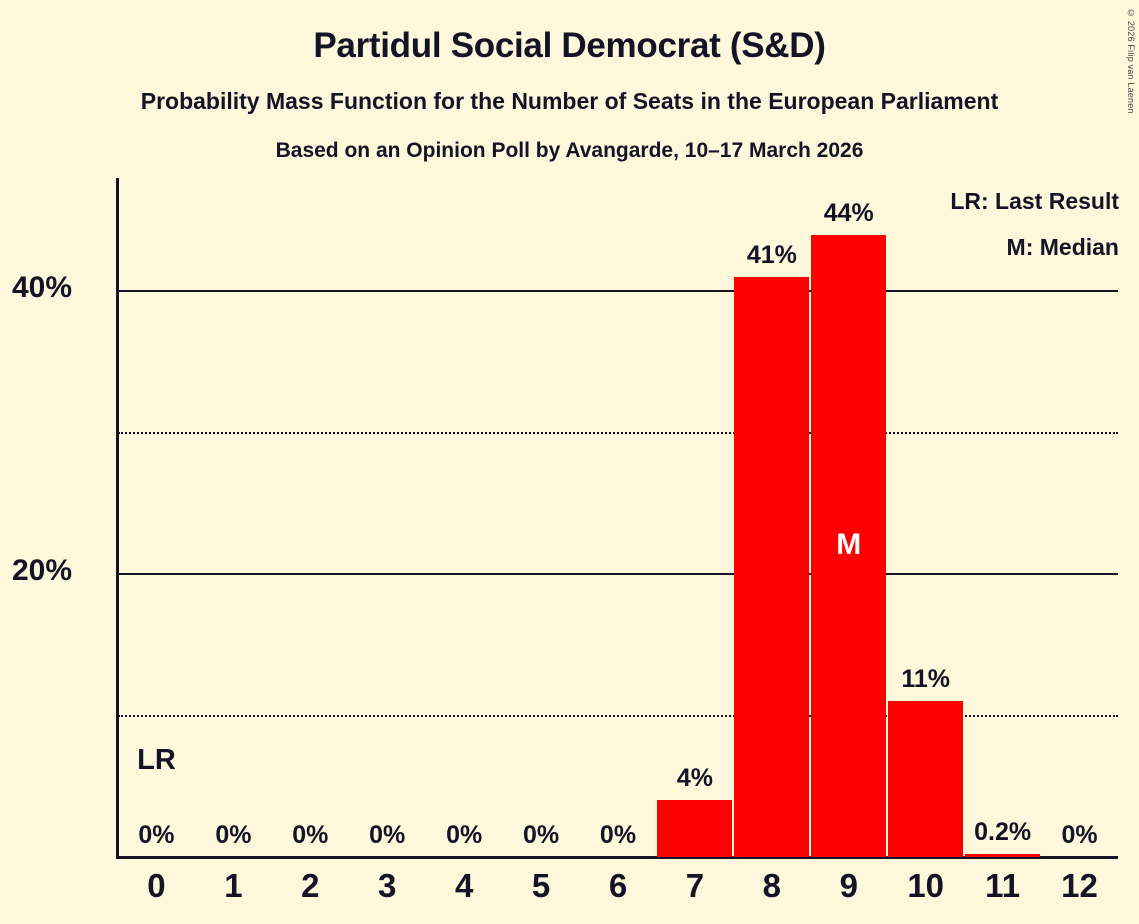 The width and height of the screenshot is (1139, 924). What do you see at coordinates (1034, 201) in the screenshot?
I see `legend-last-result: LR: Last Result` at bounding box center [1034, 201].